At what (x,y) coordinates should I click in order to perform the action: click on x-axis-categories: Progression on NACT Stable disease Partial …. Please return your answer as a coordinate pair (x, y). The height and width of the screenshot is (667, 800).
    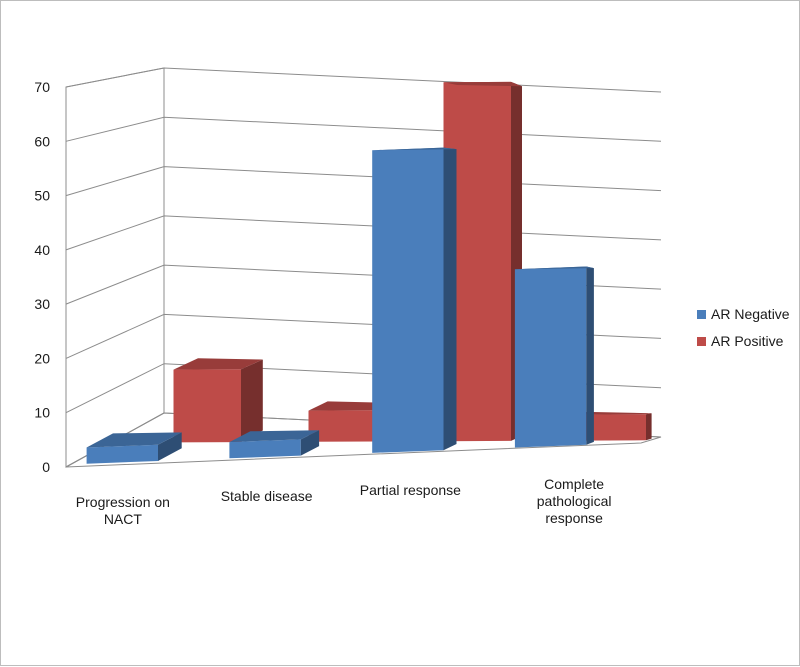
    Looking at the image, I should click on (344, 501).